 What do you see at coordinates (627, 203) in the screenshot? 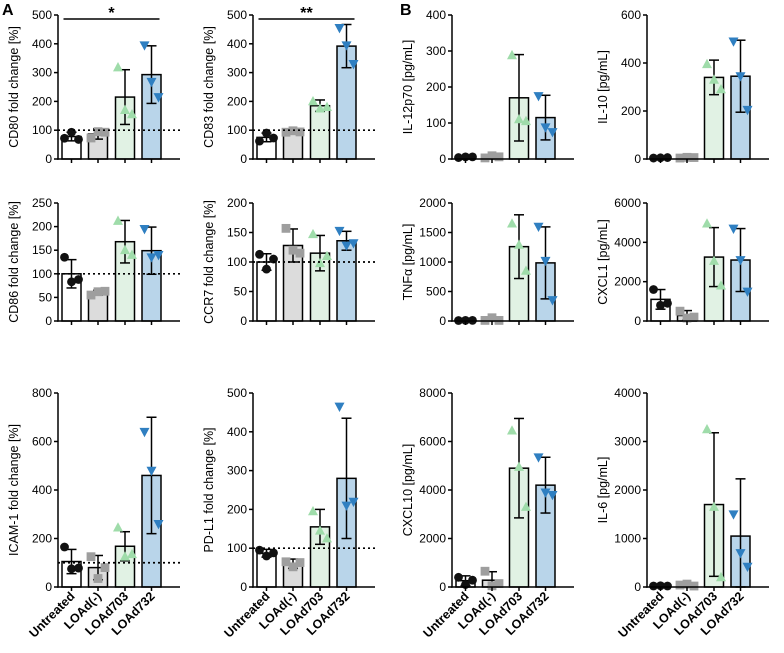
I see `cxcl1-y-tick-label-3: 6000` at bounding box center [627, 203].